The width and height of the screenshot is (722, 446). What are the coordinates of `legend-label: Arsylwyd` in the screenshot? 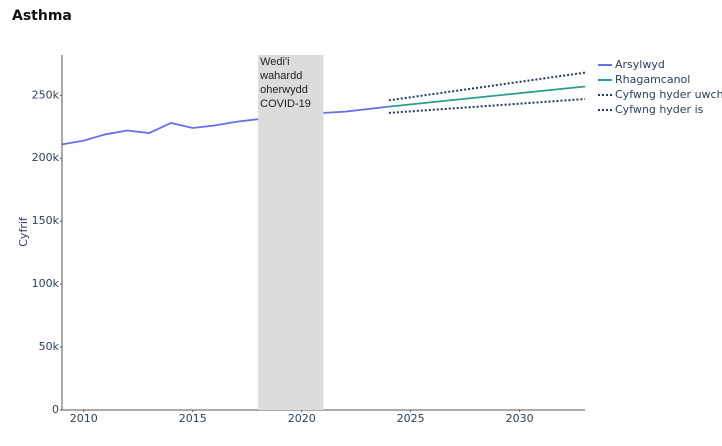 It's located at (640, 64).